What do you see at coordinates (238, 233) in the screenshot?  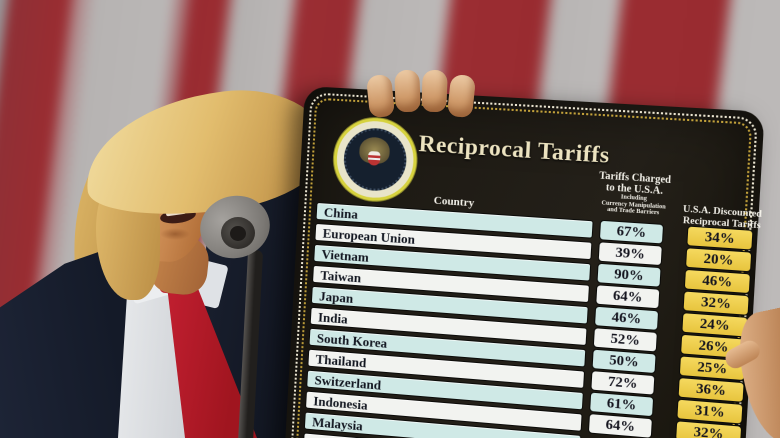 I see `microphone-capsule` at bounding box center [238, 233].